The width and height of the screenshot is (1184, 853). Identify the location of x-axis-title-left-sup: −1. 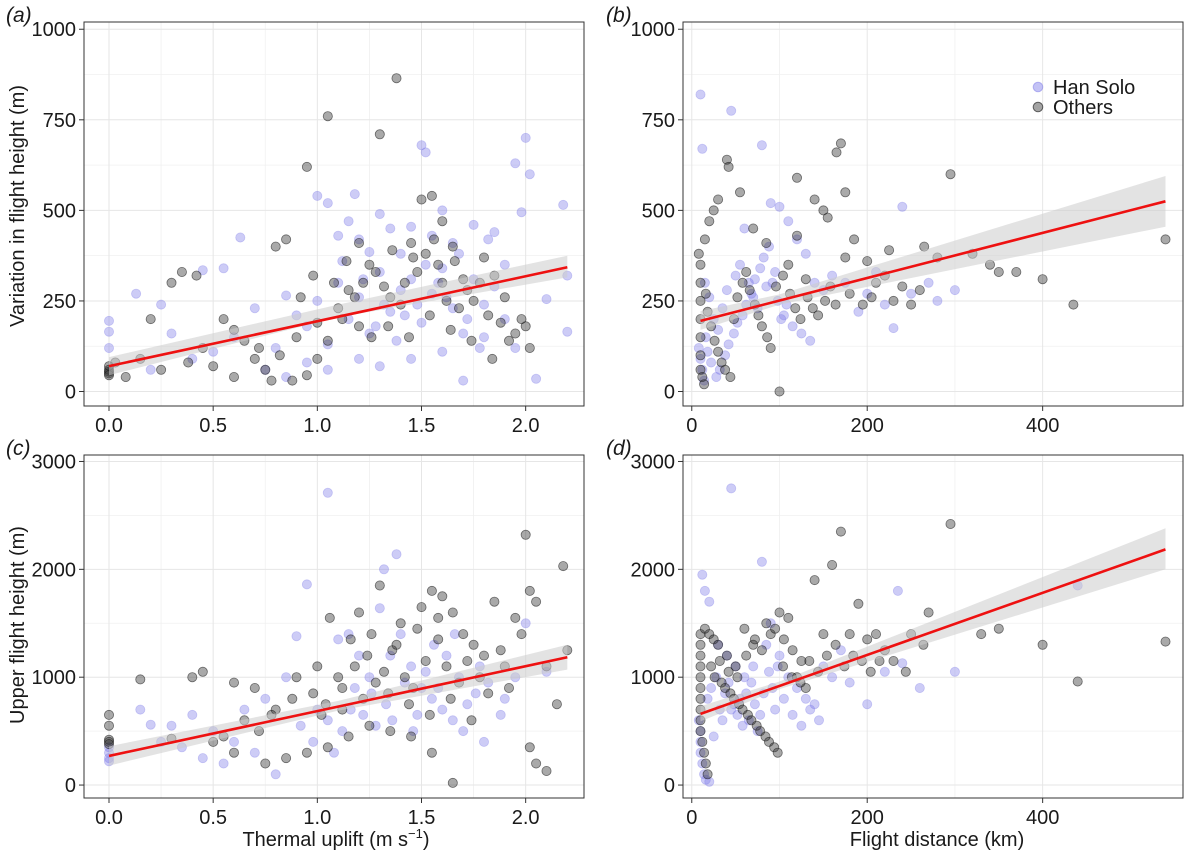
(415, 833).